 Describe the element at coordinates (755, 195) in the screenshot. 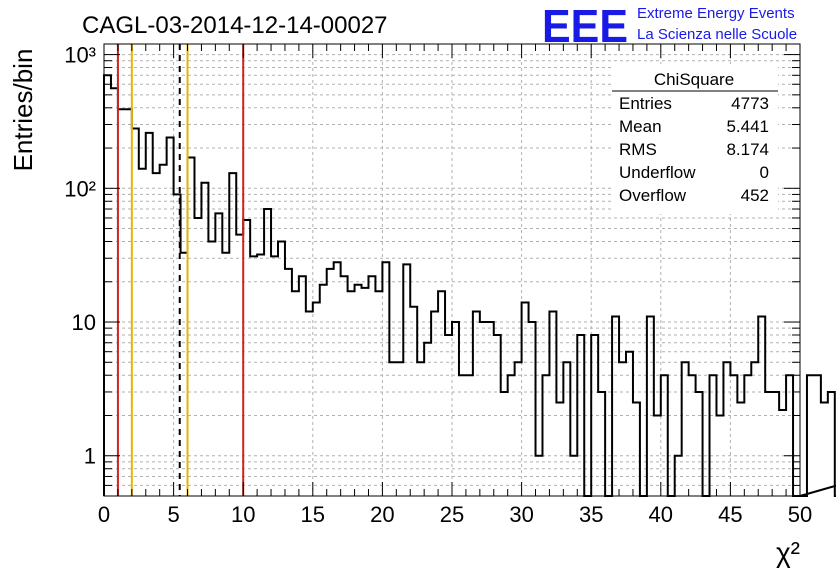

I see `stats-value-overflow: 452` at that location.